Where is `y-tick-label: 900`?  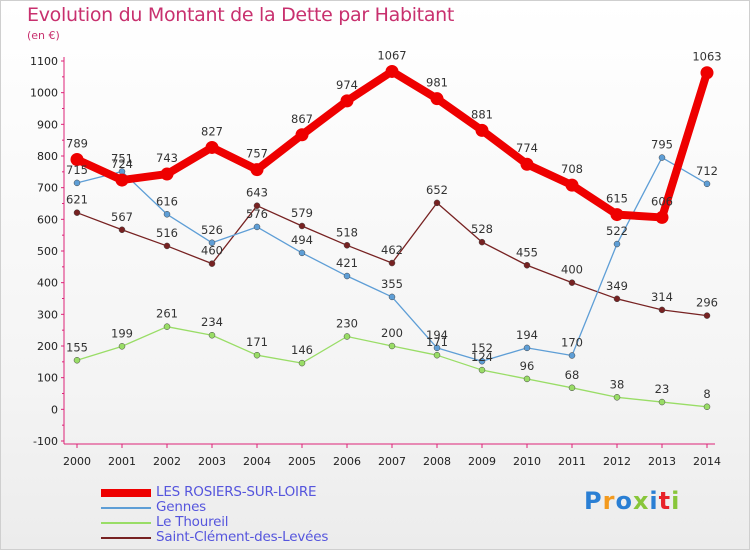
y-tick-label: 900 is located at coordinates (47, 124).